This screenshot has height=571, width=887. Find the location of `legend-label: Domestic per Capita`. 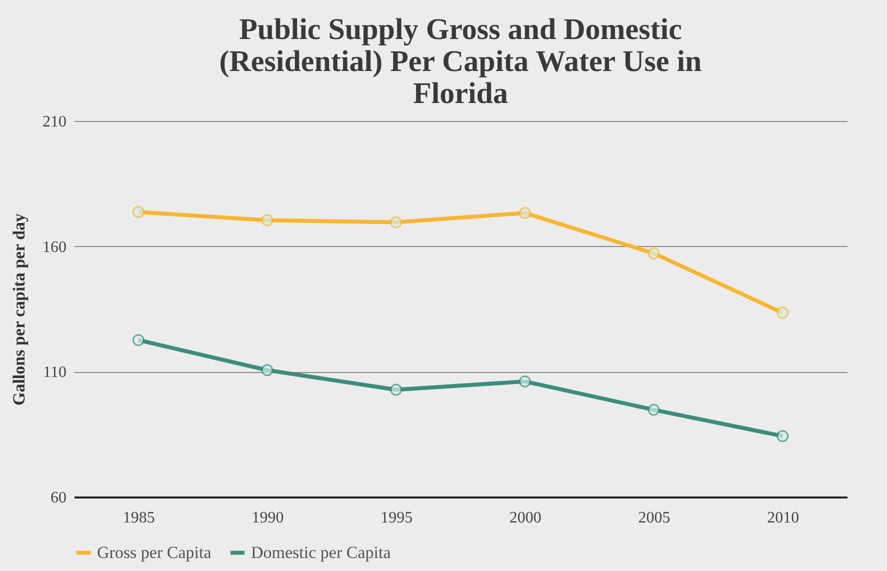

legend-label: Domestic per Capita is located at coordinates (321, 552).